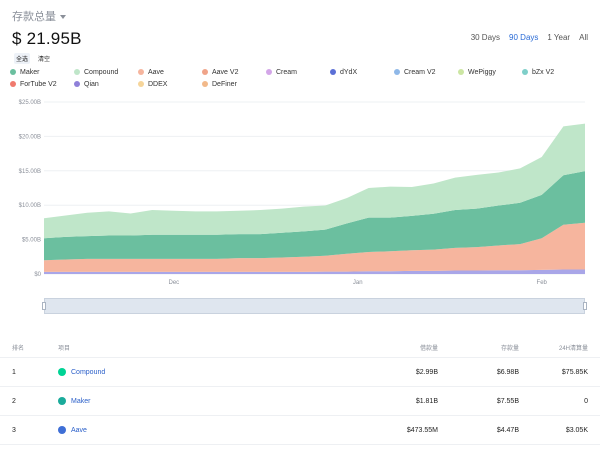 This screenshot has height=449, width=600. Describe the element at coordinates (62, 430) in the screenshot. I see `aave-icon` at that location.